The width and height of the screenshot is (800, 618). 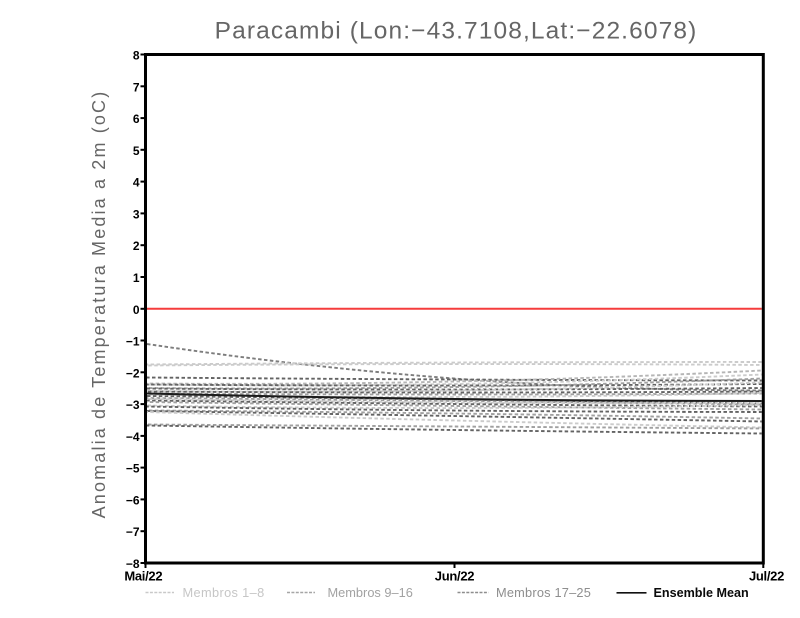 I want to click on svg-text: −7, so click(x=133, y=532).